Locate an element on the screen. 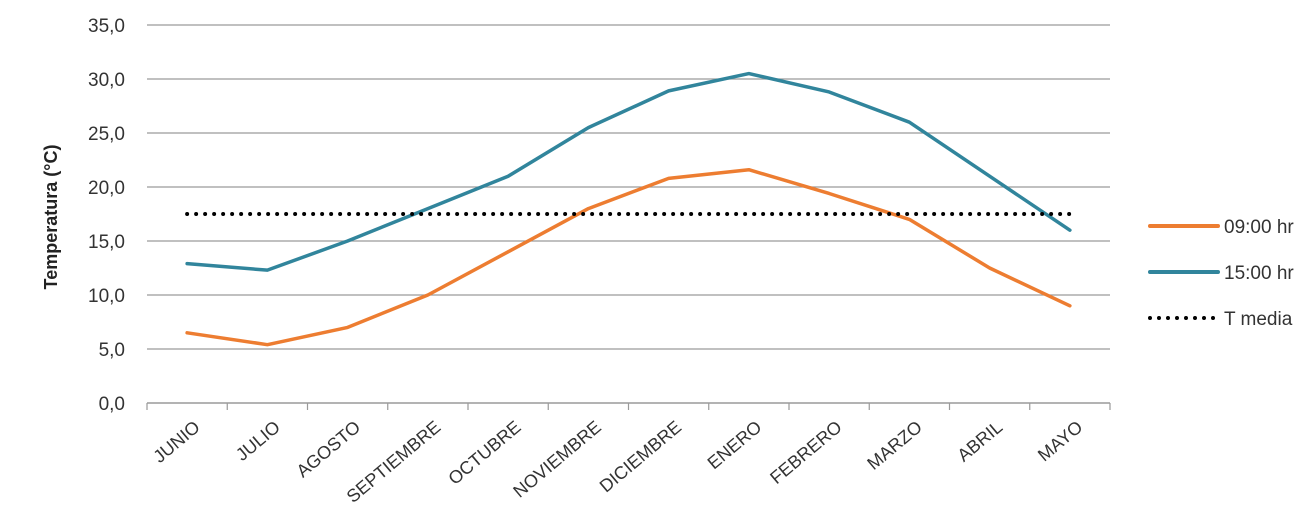 This screenshot has width=1316, height=531. x-tick-label-mayo: MAYO is located at coordinates (1060, 441).